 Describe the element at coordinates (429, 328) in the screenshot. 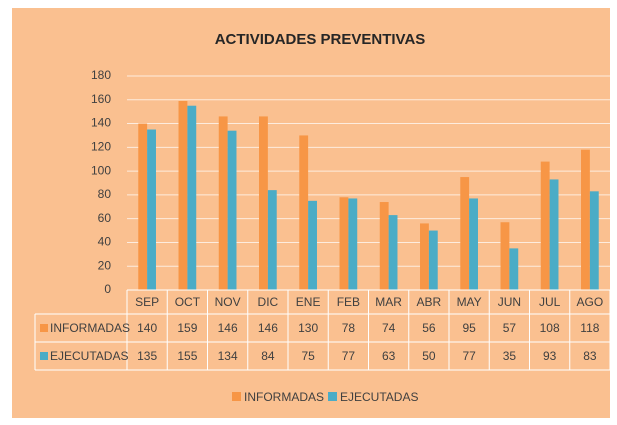

I see `table-cell: 56` at that location.